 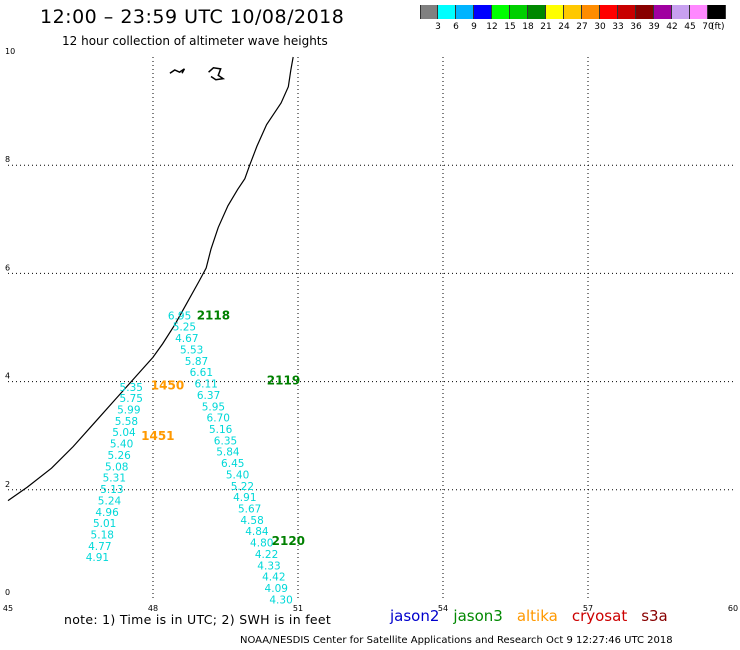 I want to click on legend-label: 33, so click(x=618, y=27).